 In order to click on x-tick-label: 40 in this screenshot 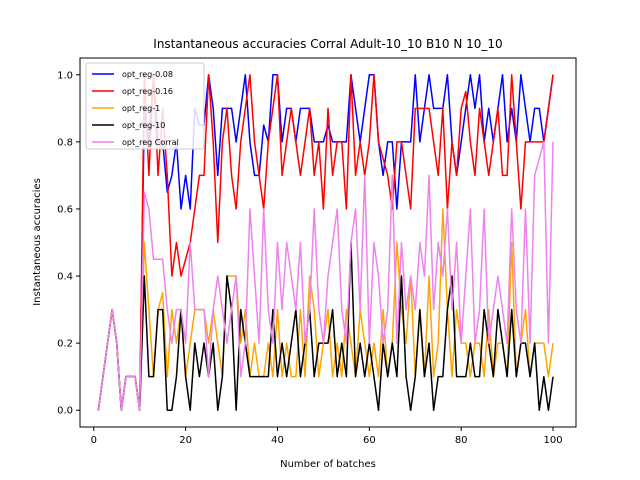, I will do `click(277, 440)`.